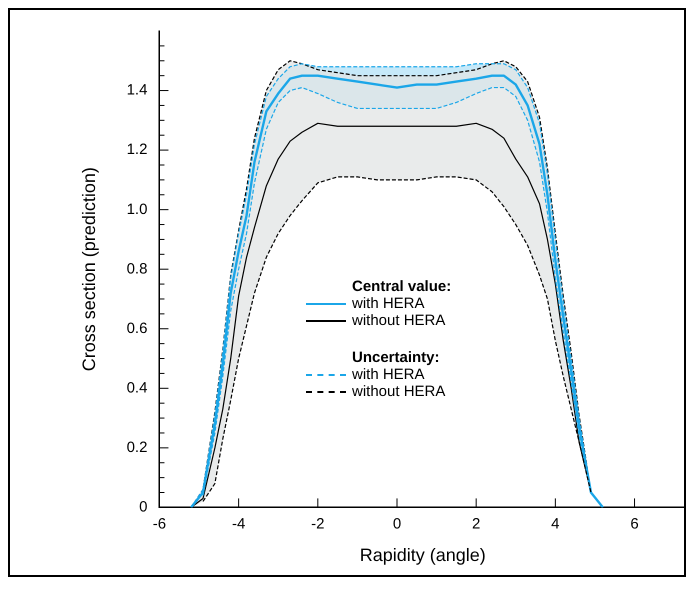  Describe the element at coordinates (402, 286) in the screenshot. I see `legend-title: Central value:` at that location.